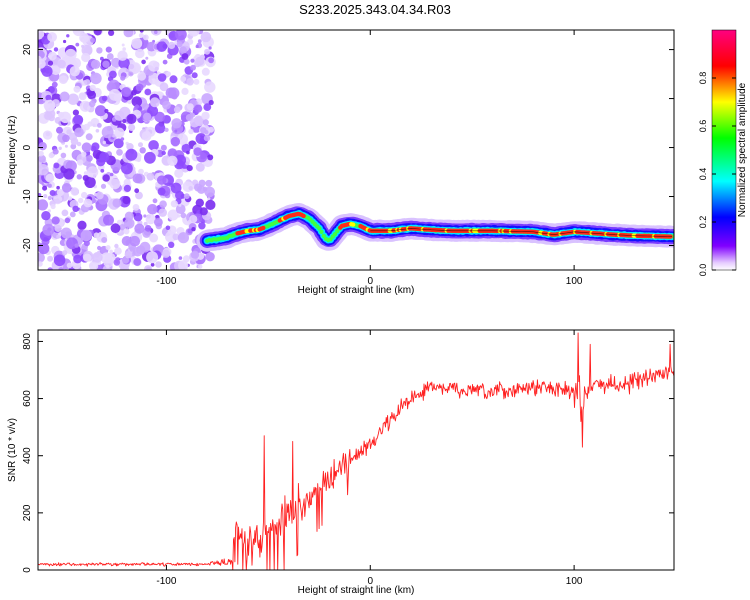  Describe the element at coordinates (356, 590) in the screenshot. I see `snr-xlabel: Height of straight line (km)` at that location.